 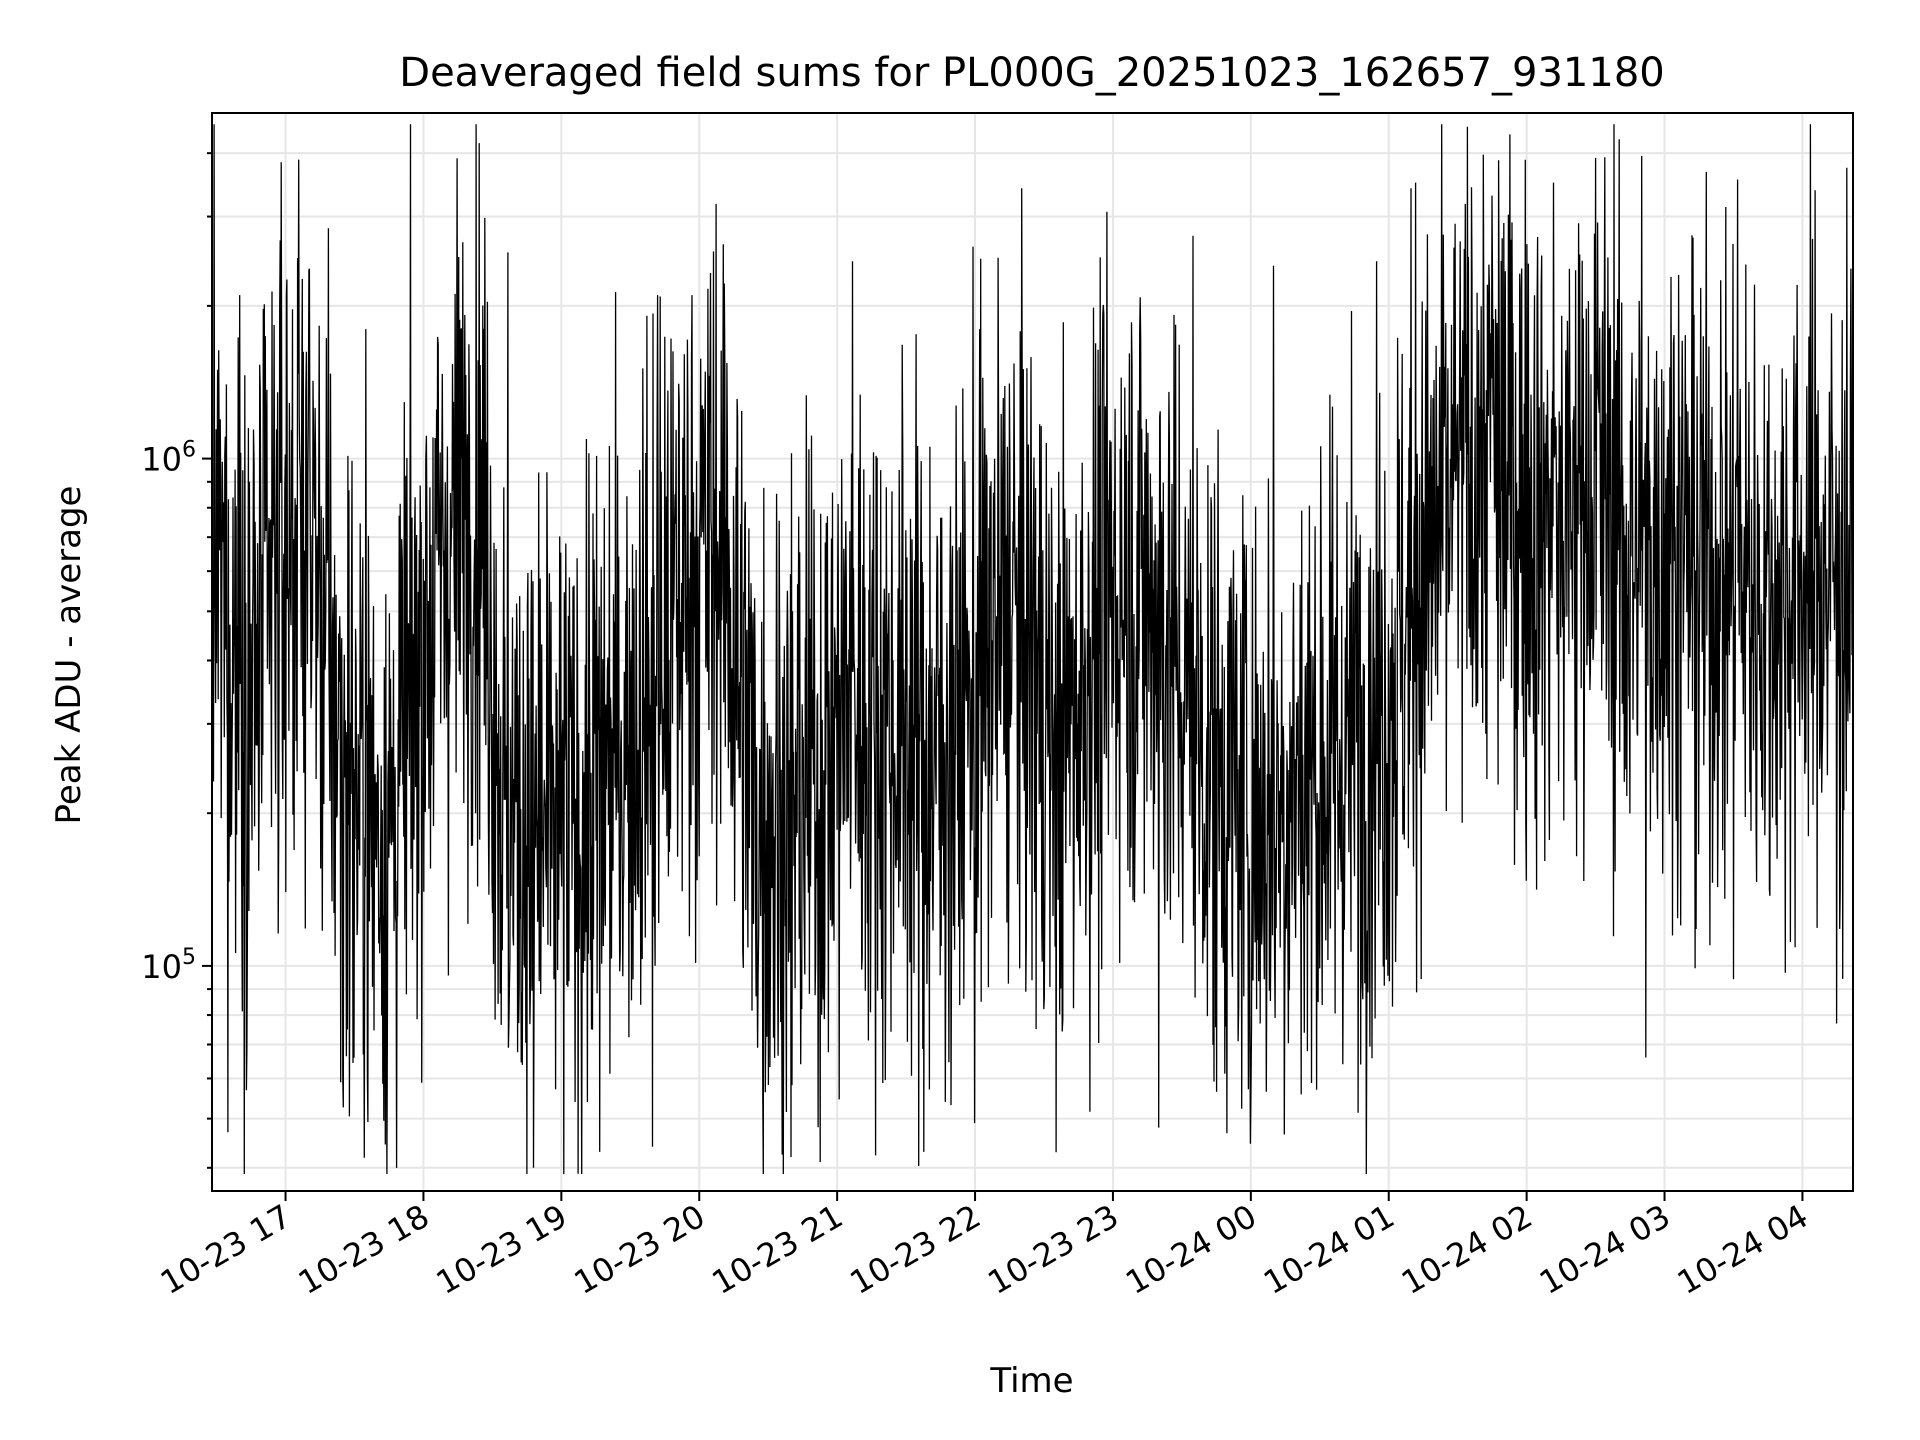 I want to click on y-tick-exponent: 5, so click(x=189, y=957).